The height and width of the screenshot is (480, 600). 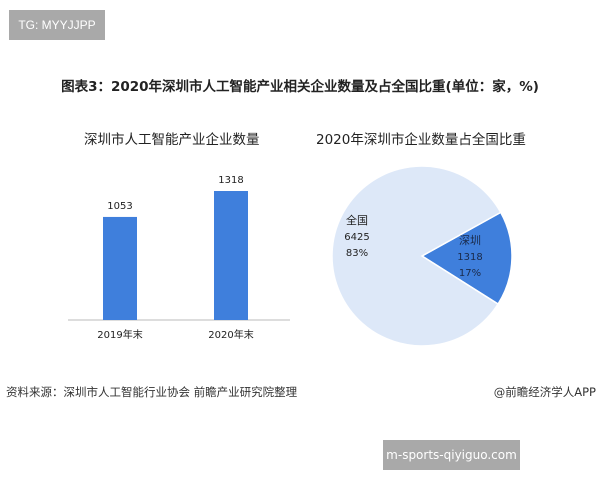 I want to click on pie-slice-深圳, so click(x=466, y=258).